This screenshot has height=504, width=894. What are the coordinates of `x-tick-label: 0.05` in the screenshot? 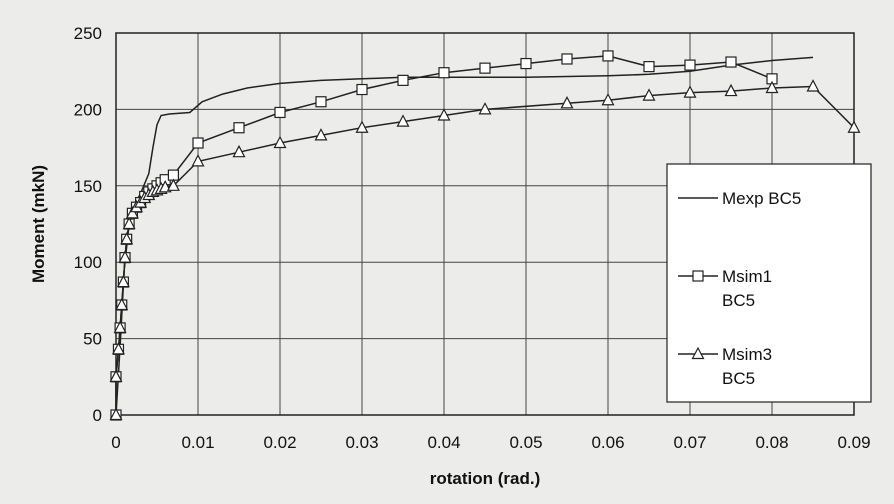 It's located at (525, 442).